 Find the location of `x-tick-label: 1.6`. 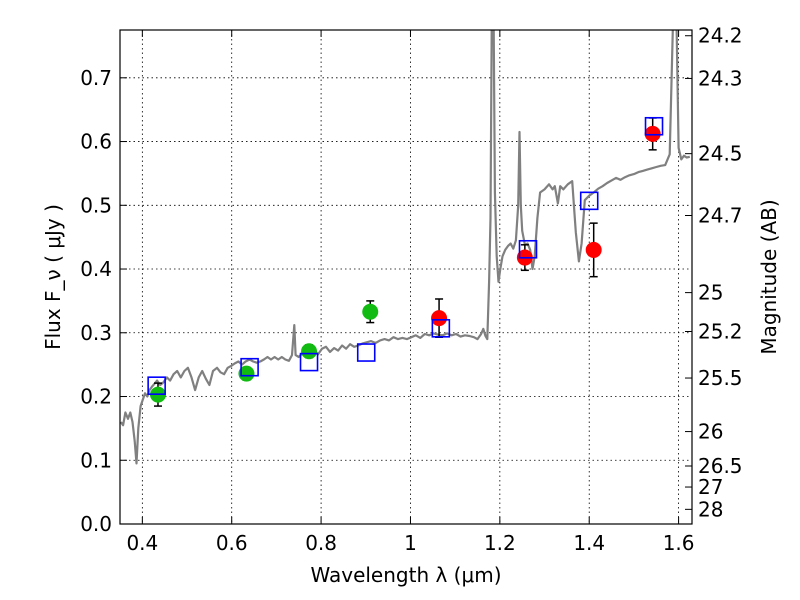

x-tick-label: 1.6 is located at coordinates (679, 543).